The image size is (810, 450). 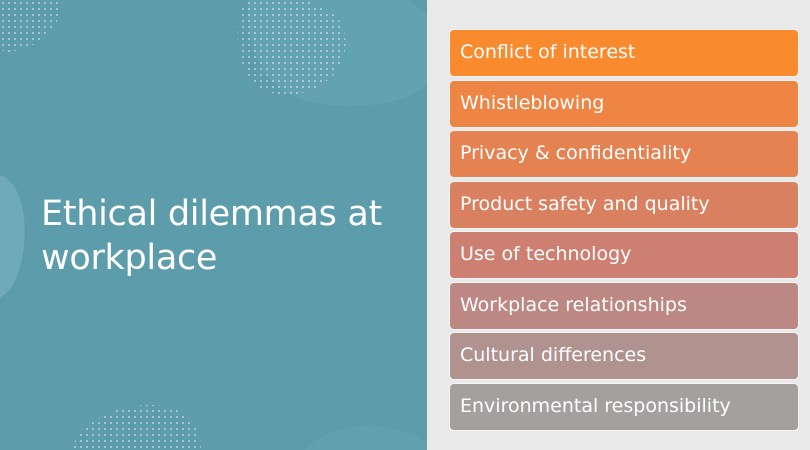 I want to click on list-item: Whistleblowing, so click(x=624, y=103).